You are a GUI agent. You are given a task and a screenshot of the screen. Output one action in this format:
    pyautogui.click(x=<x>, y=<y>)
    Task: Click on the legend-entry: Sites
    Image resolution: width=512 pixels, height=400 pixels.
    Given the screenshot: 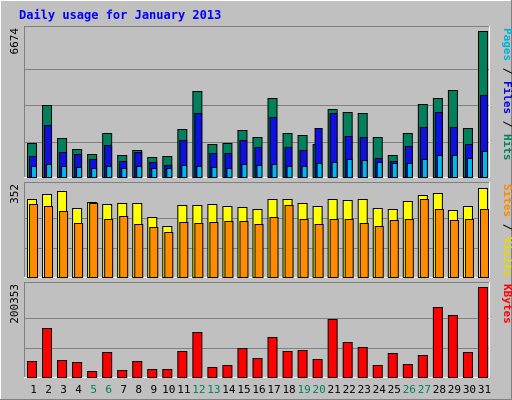 What is the action you would take?
    pyautogui.click(x=506, y=200)
    